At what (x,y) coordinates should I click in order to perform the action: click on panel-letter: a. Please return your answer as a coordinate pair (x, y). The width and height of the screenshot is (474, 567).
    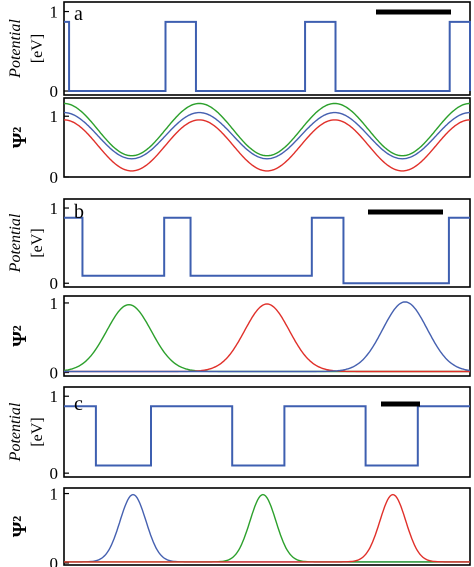
    Looking at the image, I should click on (78, 14).